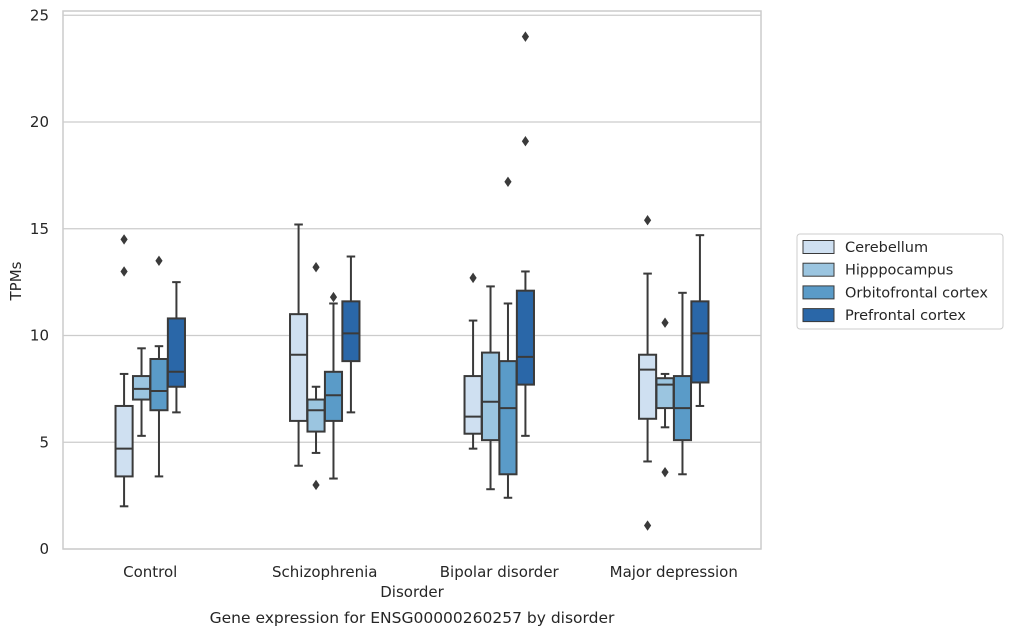  What do you see at coordinates (674, 572) in the screenshot?
I see `x-tick-label: Major depression` at bounding box center [674, 572].